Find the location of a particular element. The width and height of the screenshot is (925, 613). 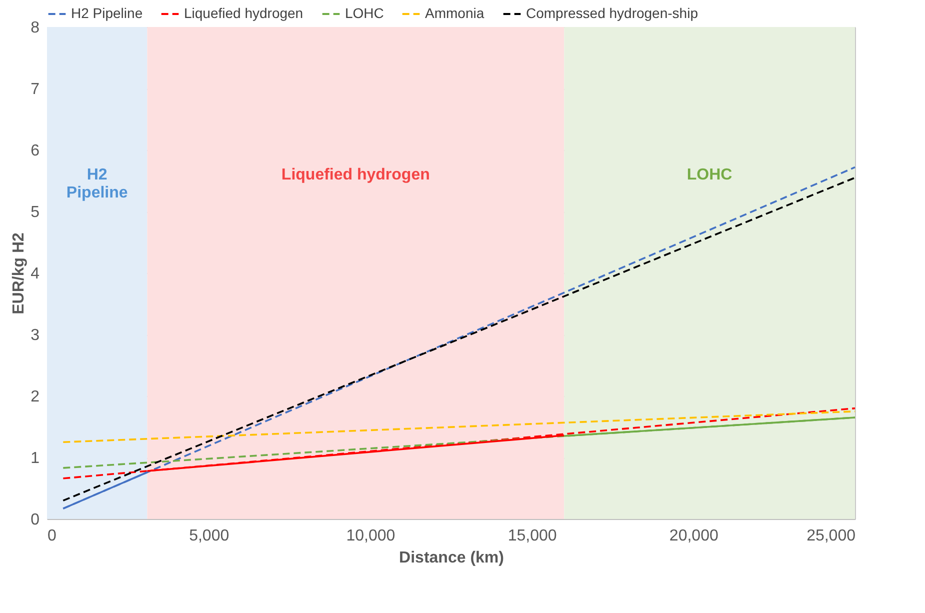

legend-label: LOHC is located at coordinates (364, 13).